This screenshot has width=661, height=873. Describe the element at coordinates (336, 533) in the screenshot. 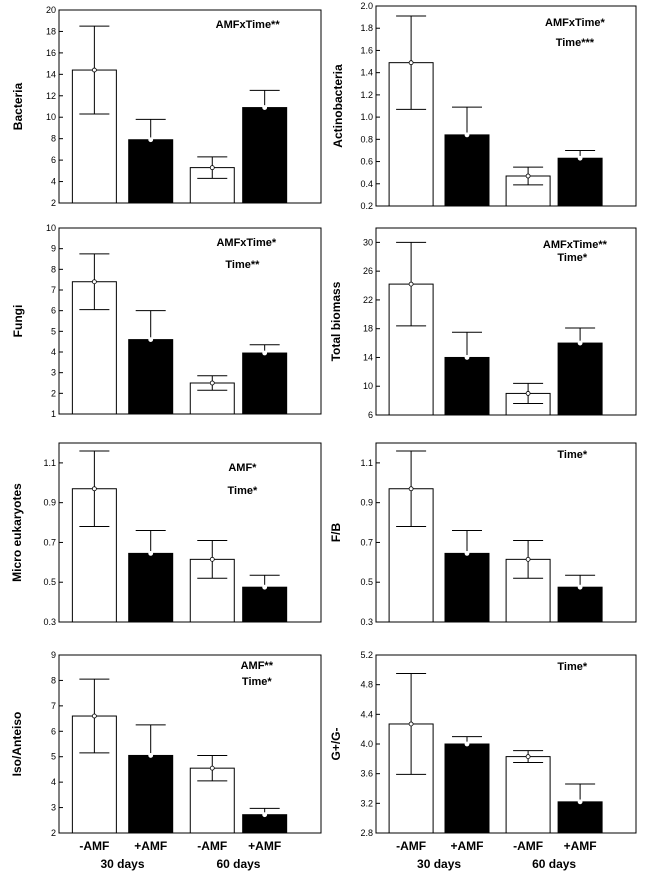

I see `y-axis-label: F/B` at that location.